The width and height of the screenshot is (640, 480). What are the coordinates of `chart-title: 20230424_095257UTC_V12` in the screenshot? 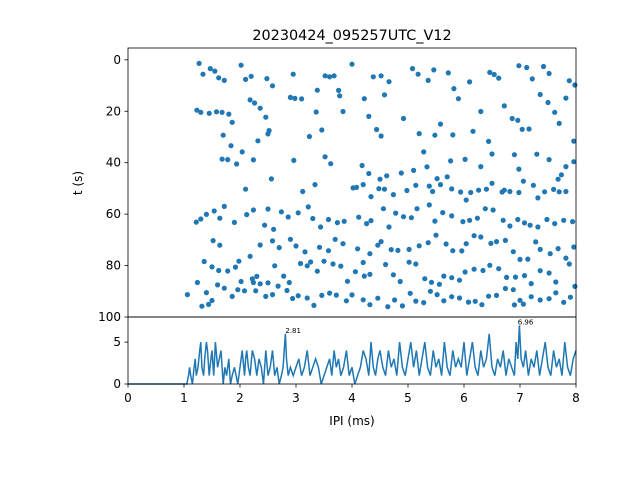 It's located at (351, 36).